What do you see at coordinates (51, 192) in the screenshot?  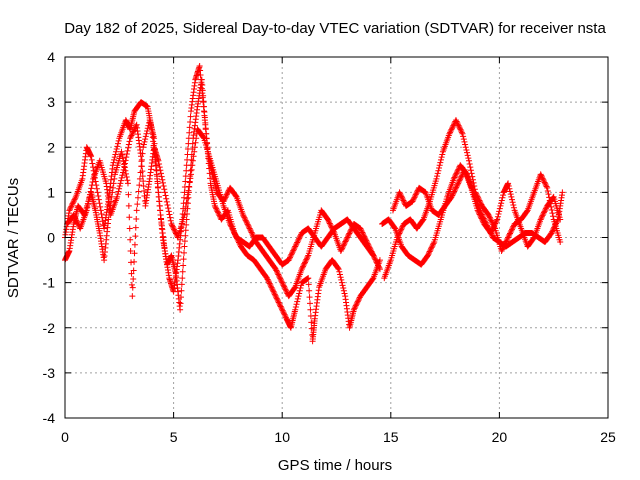 I see `y-tick-label: 1` at bounding box center [51, 192].